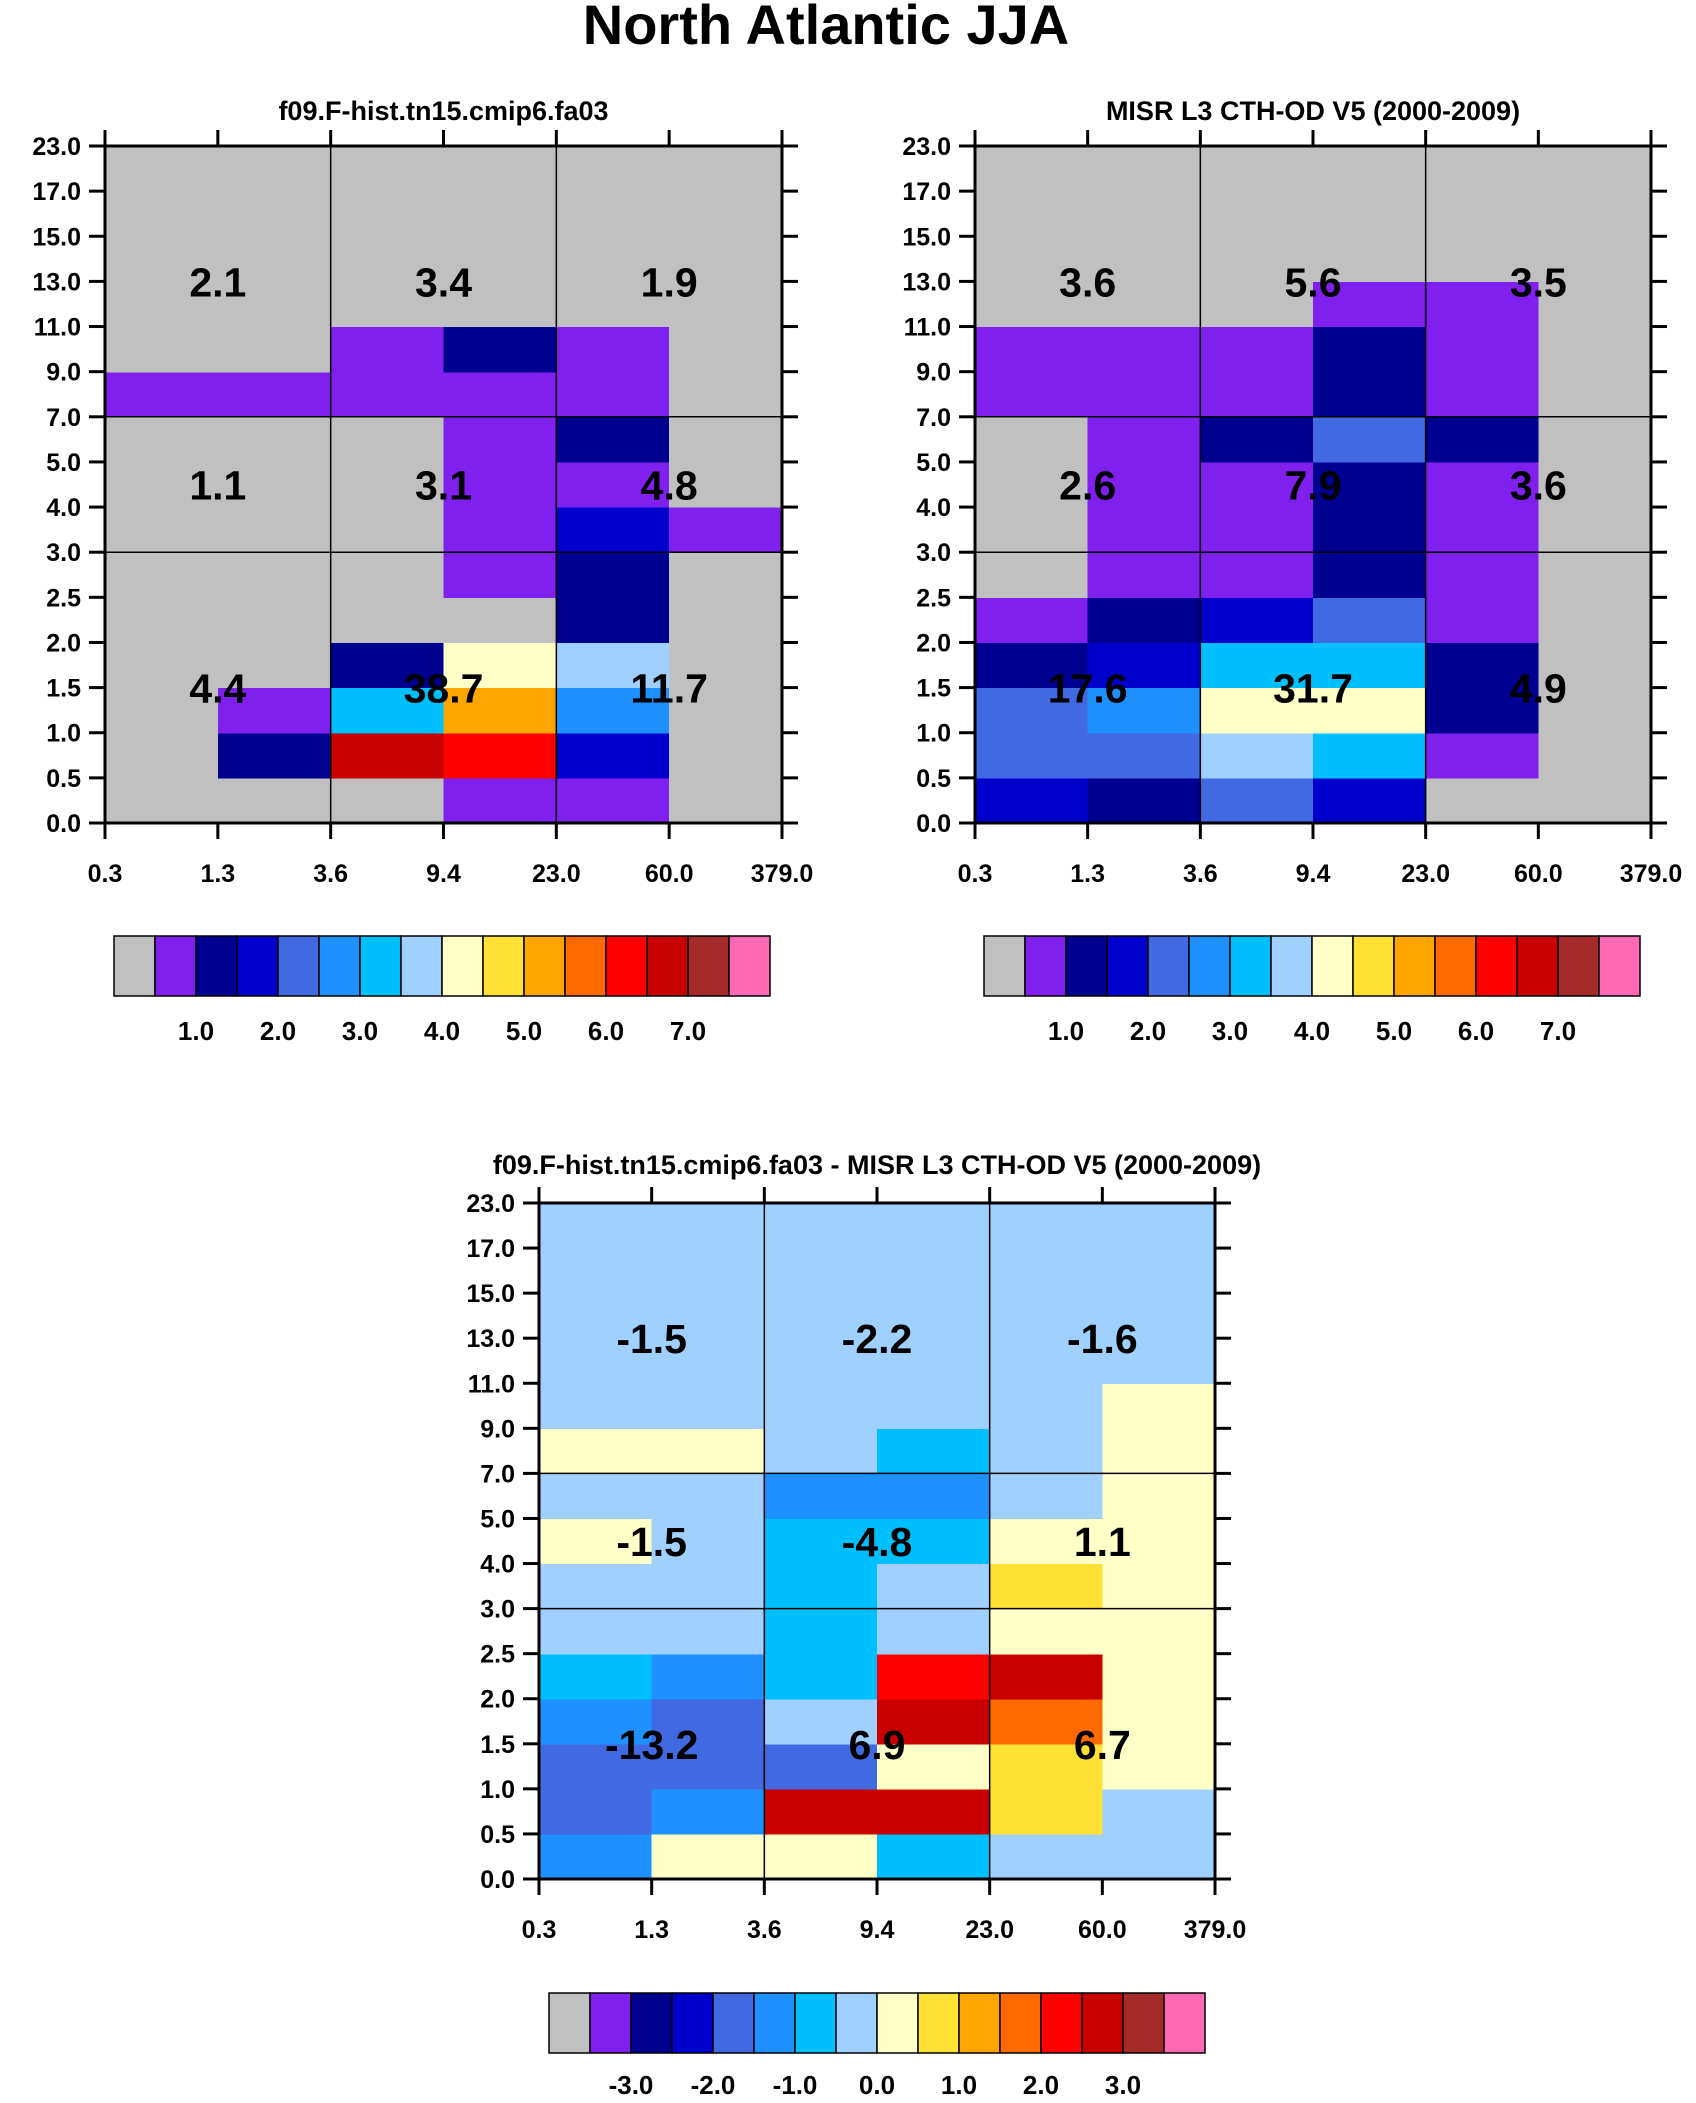 The height and width of the screenshot is (2103, 1696). Describe the element at coordinates (933, 824) in the screenshot. I see `y-tick-label: 0.0` at that location.